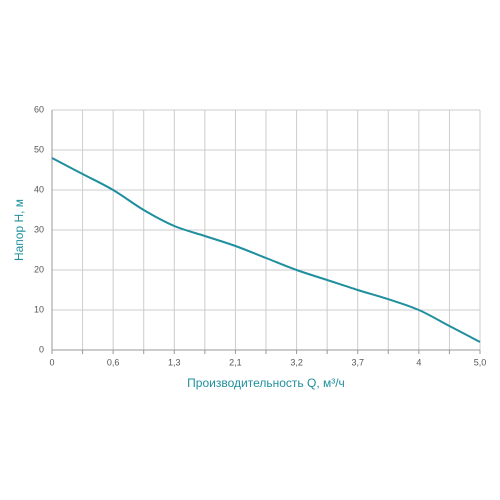 This screenshot has height=500, width=500. Describe the element at coordinates (418, 362) in the screenshot. I see `x-tick-label: 4` at that location.